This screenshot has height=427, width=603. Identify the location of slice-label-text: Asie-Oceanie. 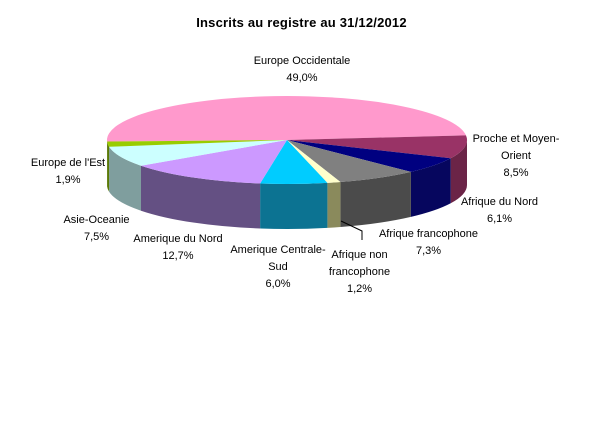
(96, 220).